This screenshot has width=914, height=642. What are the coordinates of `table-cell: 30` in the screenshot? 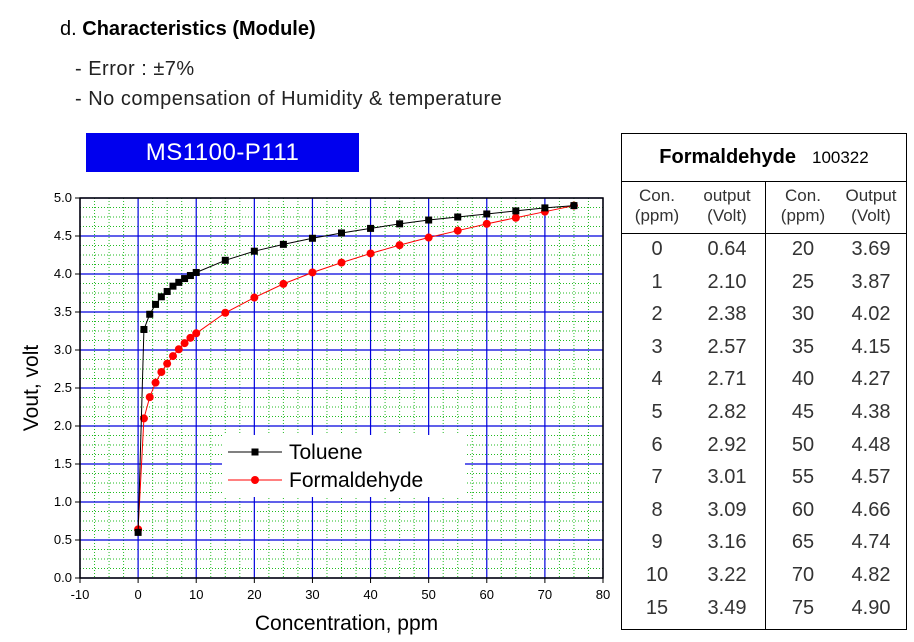 It's located at (803, 314).